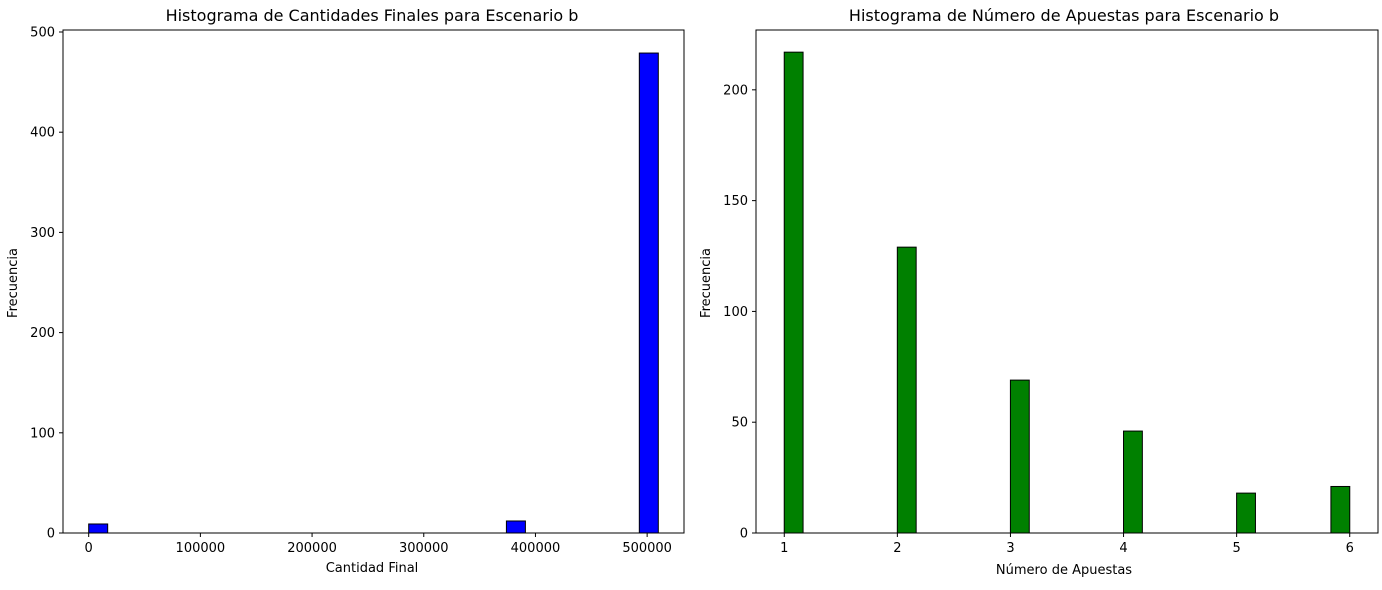  I want to click on x-tick-label: 6, so click(1350, 548).